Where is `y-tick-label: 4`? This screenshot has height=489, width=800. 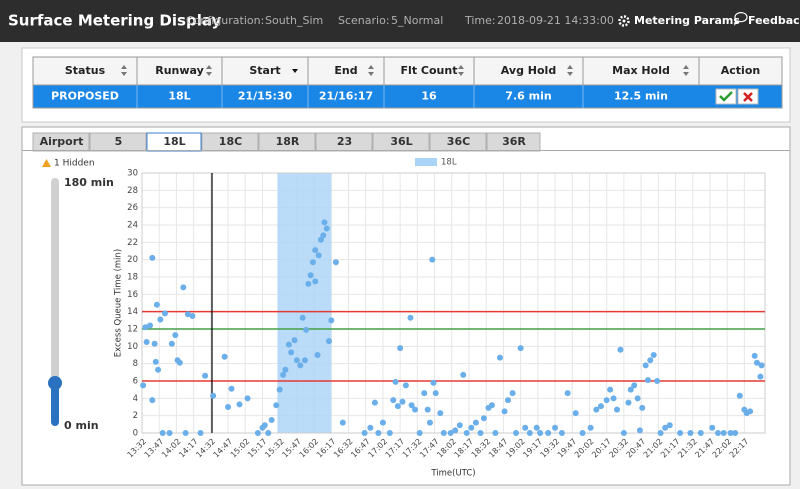
y-tick-label: 4 is located at coordinates (135, 399).